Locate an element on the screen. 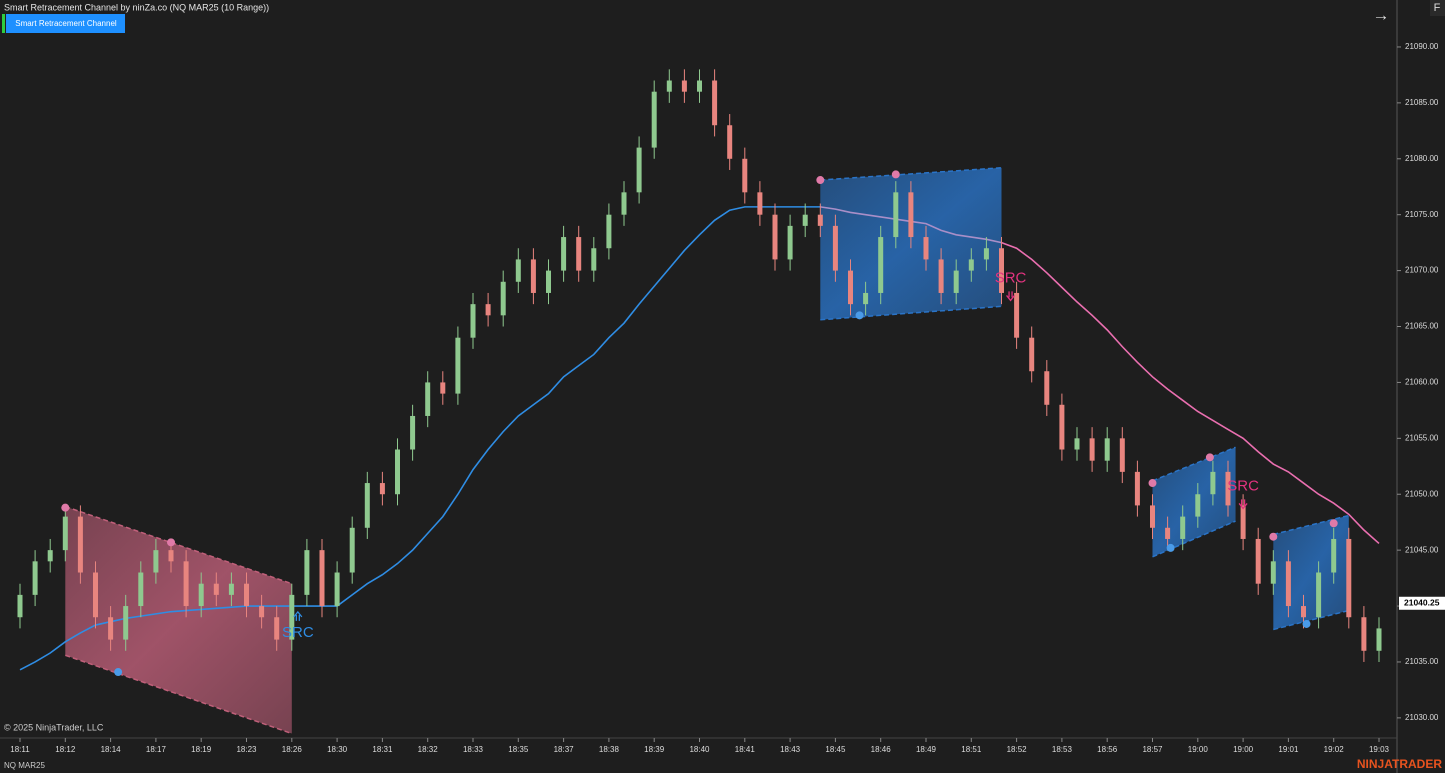  x-tick-label: 18:12 is located at coordinates (65, 749).